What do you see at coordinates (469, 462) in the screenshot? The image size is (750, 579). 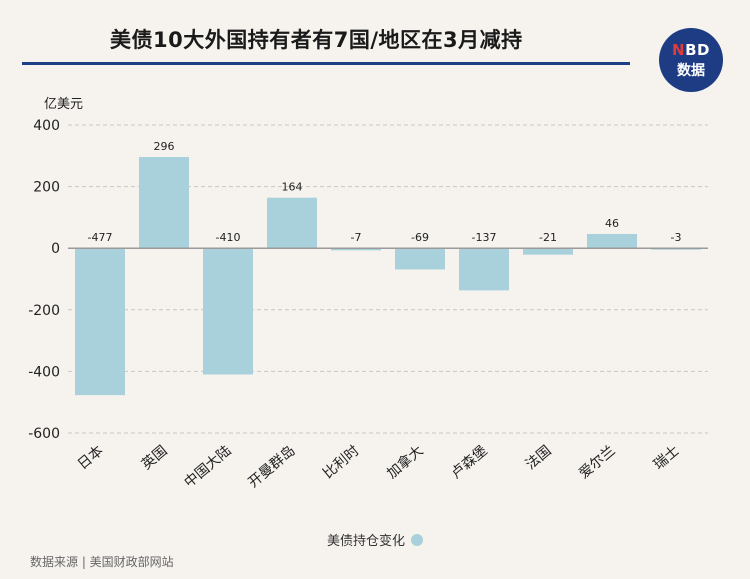 I see `x-tick-label: 卢森堡` at bounding box center [469, 462].